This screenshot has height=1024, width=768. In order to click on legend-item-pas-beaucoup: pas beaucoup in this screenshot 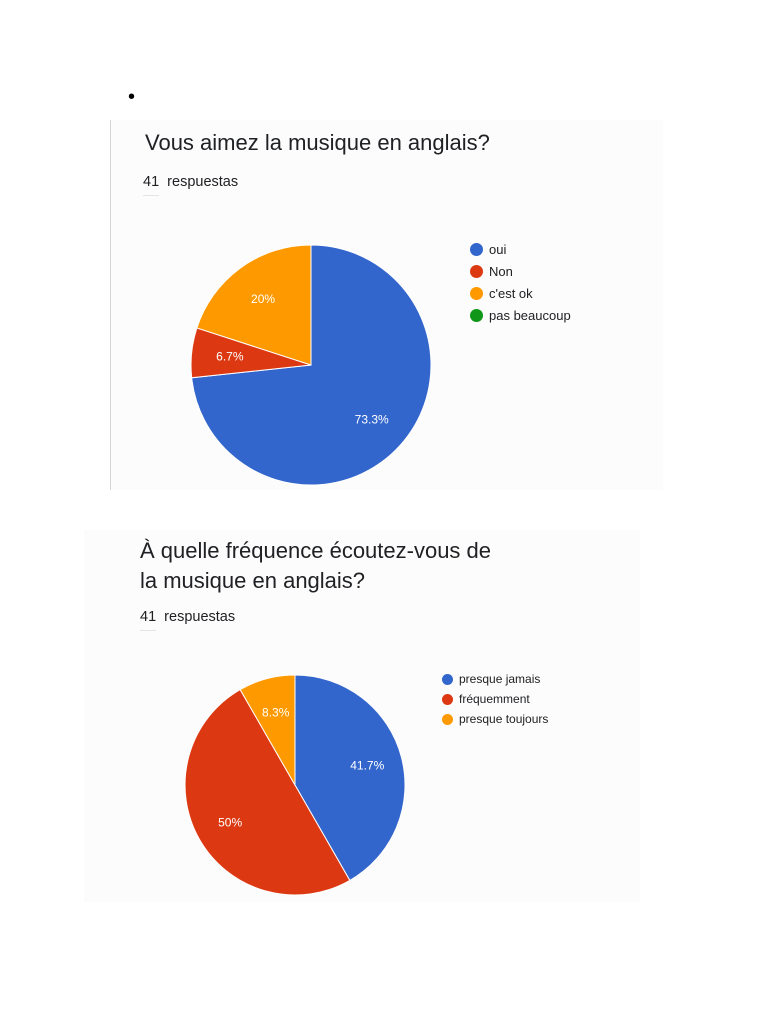, I will do `click(520, 315)`.